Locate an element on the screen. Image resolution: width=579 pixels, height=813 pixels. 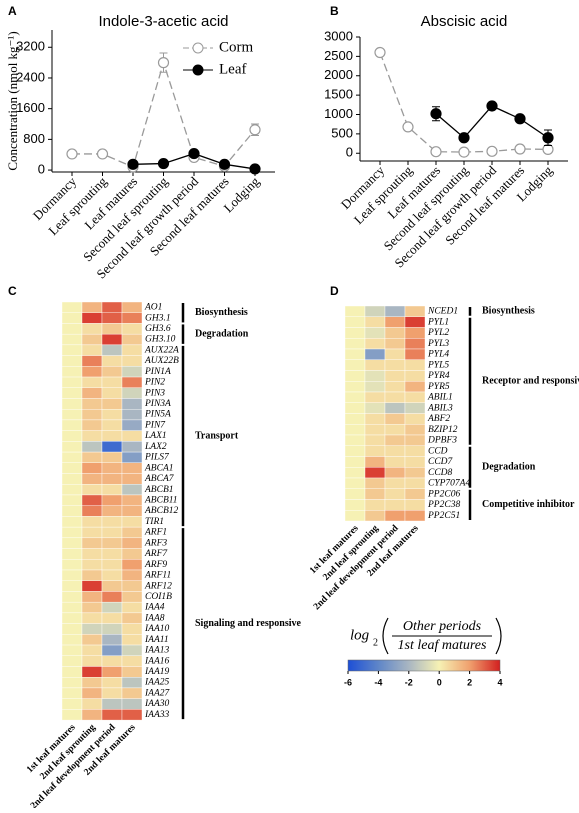
legend-marker is located at coordinates (198, 48).